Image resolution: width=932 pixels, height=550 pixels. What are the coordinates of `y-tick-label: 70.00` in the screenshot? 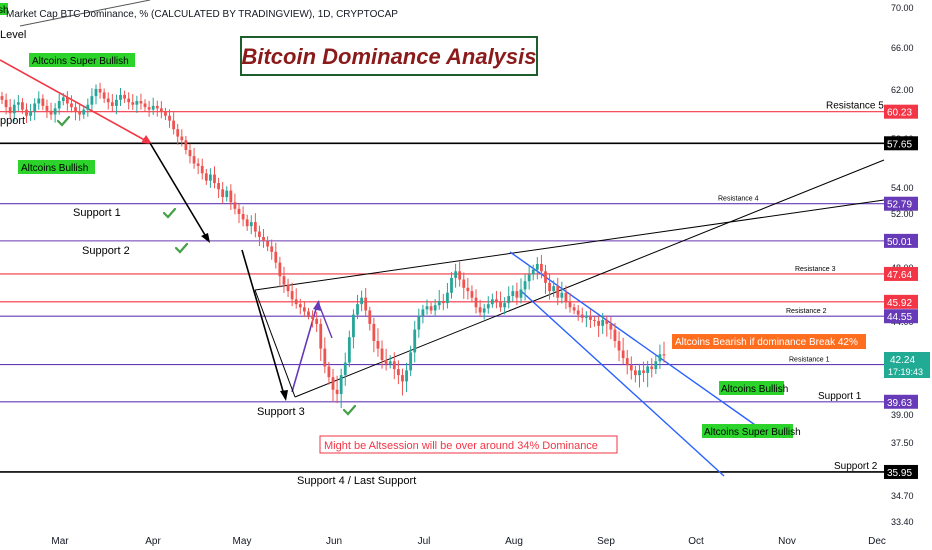 It's located at (902, 8).